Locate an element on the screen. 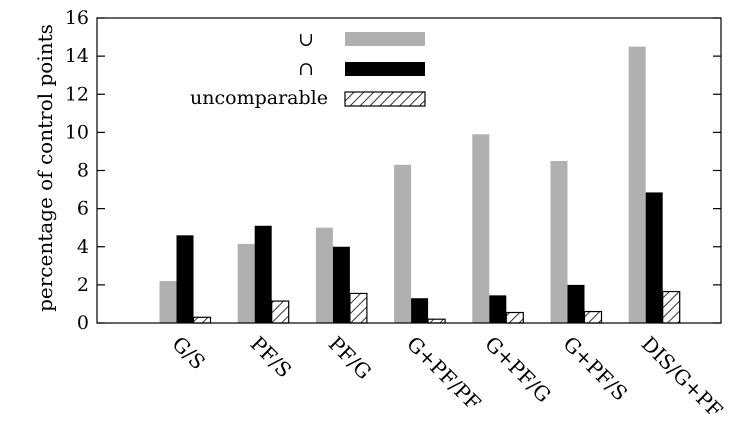  x-tick-label: PF/G is located at coordinates (350, 358).